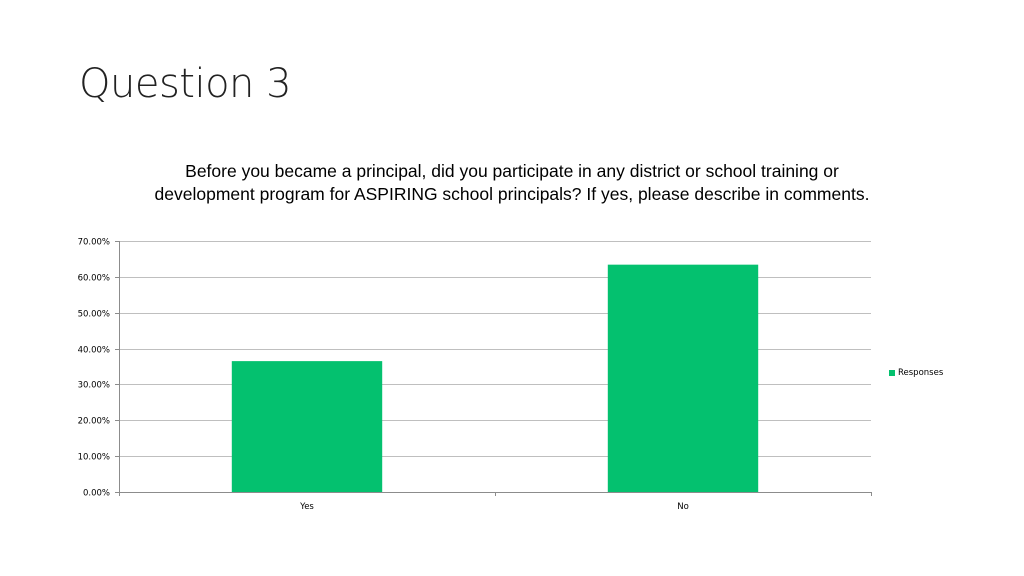  I want to click on y-tick-label: 70.00%, so click(94, 243).